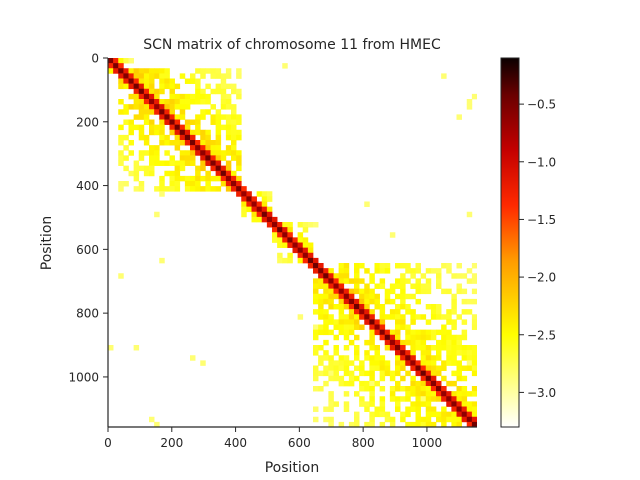  Describe the element at coordinates (87, 186) in the screenshot. I see `y-tick-label: 400` at that location.